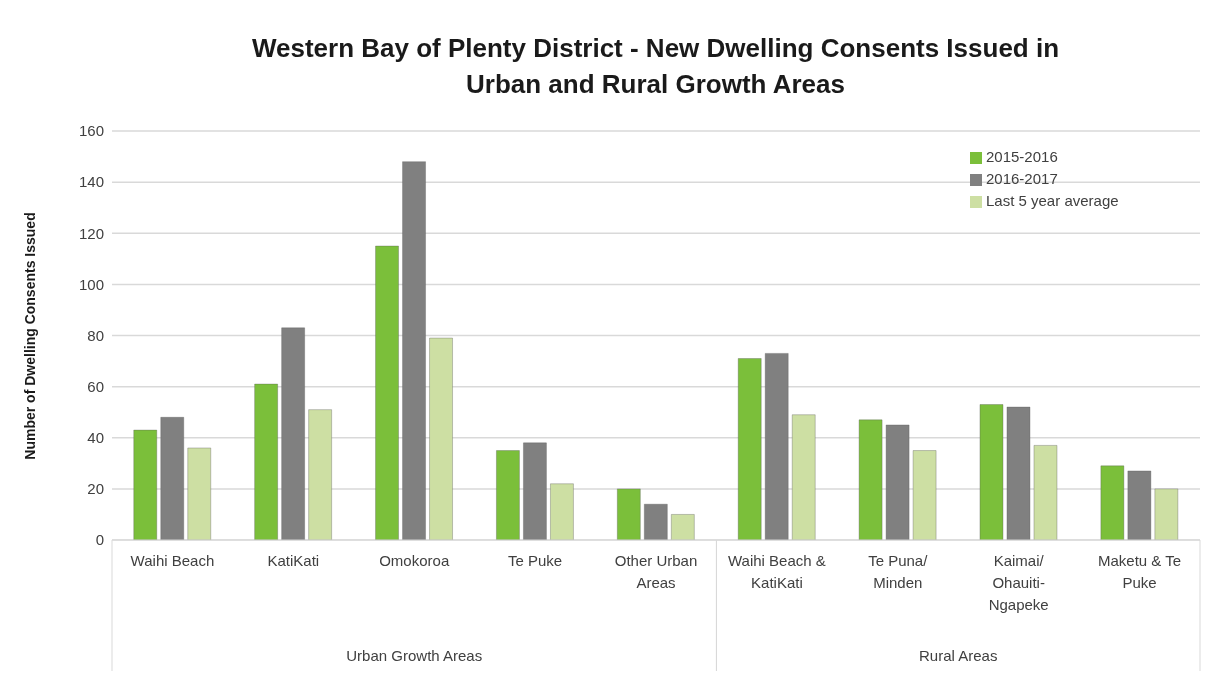  I want to click on y-tick-label: 0, so click(99, 540).